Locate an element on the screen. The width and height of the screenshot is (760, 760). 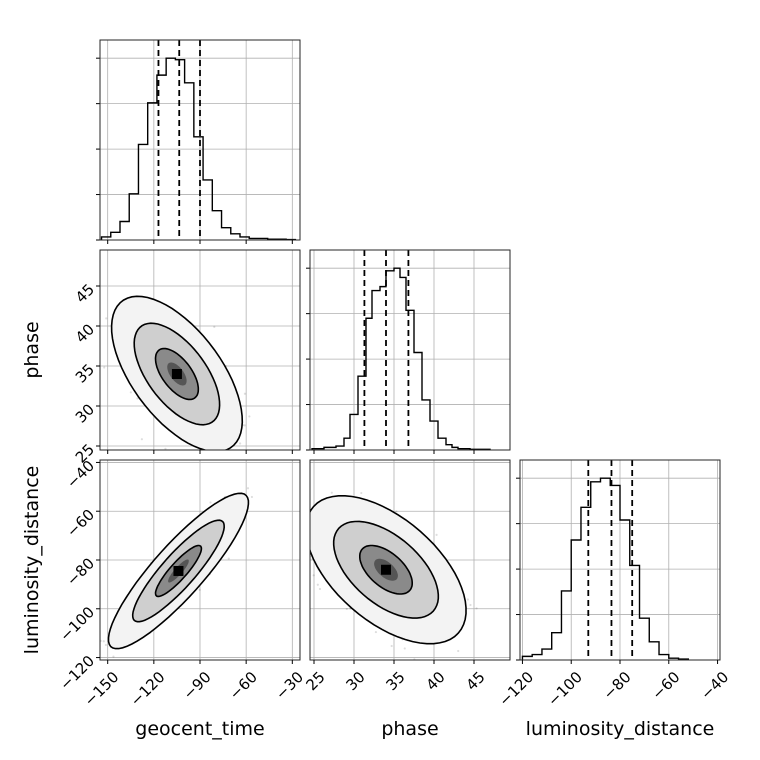
axis-label-geocent_time: geocent_time is located at coordinates (199, 729).